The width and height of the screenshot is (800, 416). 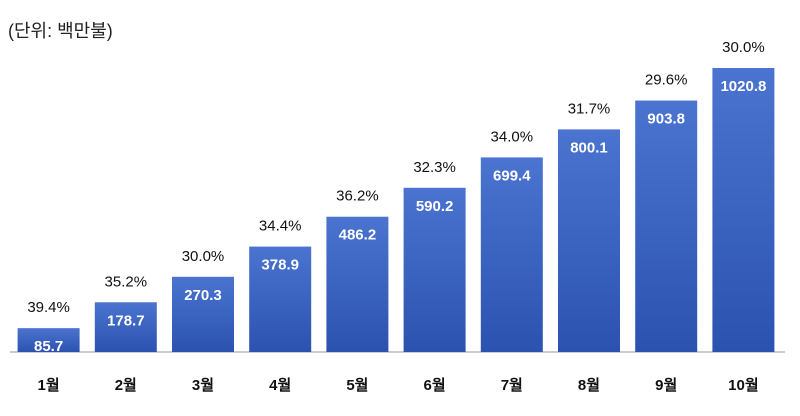 I want to click on x-tick-label: 8월, so click(x=589, y=385).